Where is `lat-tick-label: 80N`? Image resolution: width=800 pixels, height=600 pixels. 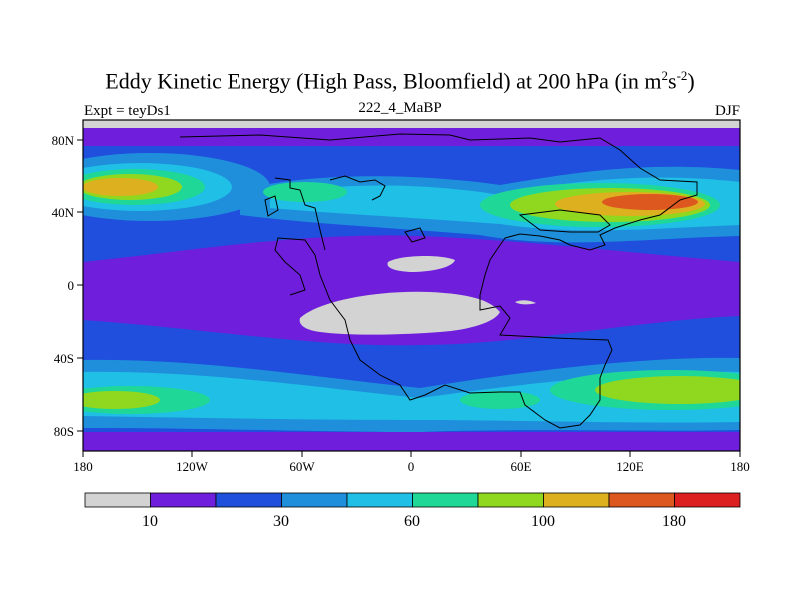 lat-tick-label: 80N is located at coordinates (63, 140).